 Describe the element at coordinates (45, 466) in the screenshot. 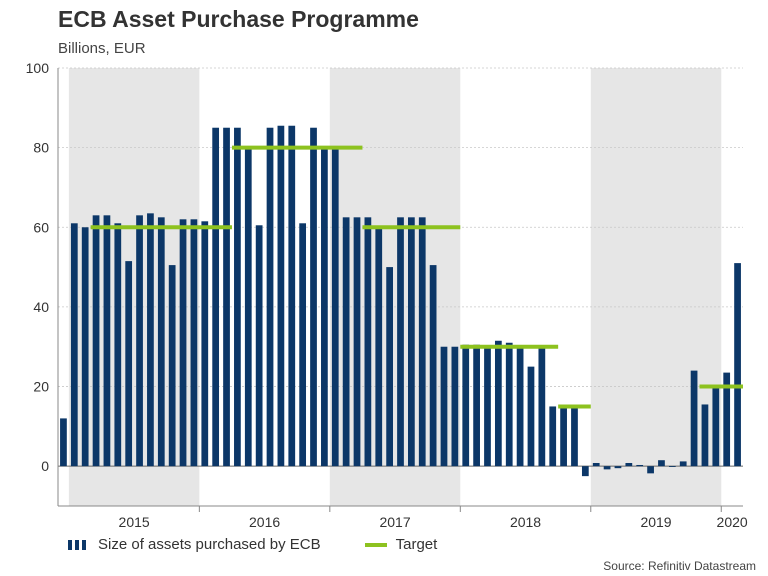

I see `y-tick-label-0: 0` at that location.